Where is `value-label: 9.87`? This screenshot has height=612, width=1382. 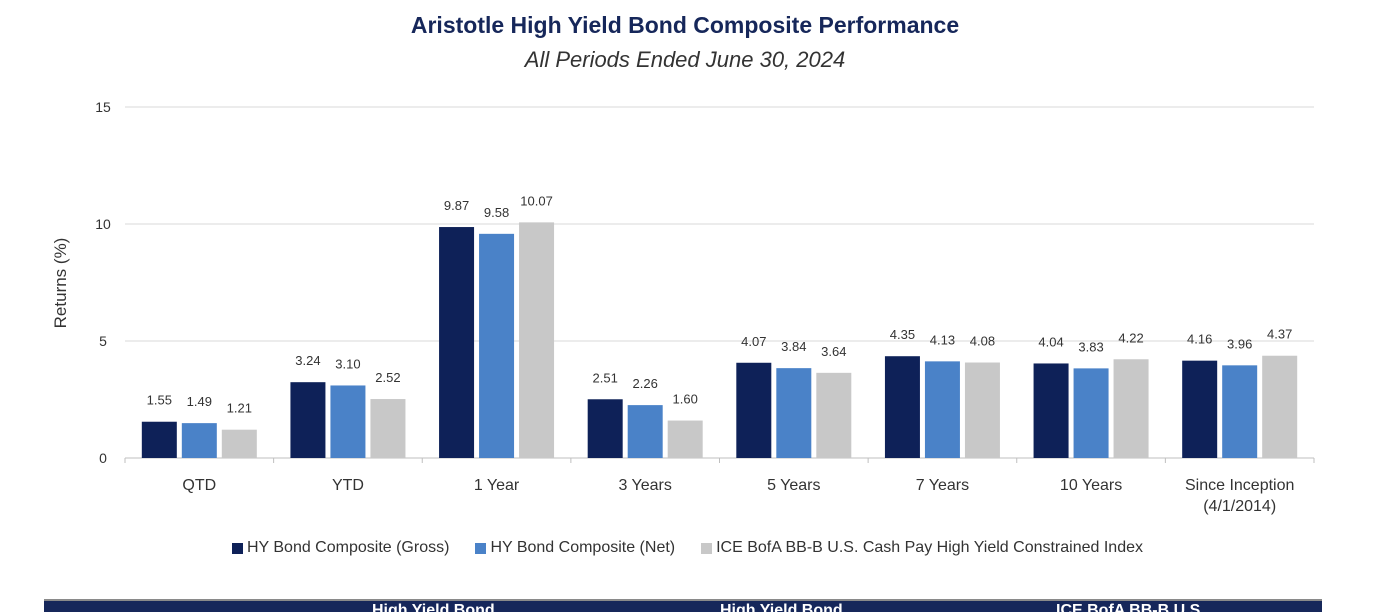 value-label: 9.87 is located at coordinates (456, 205).